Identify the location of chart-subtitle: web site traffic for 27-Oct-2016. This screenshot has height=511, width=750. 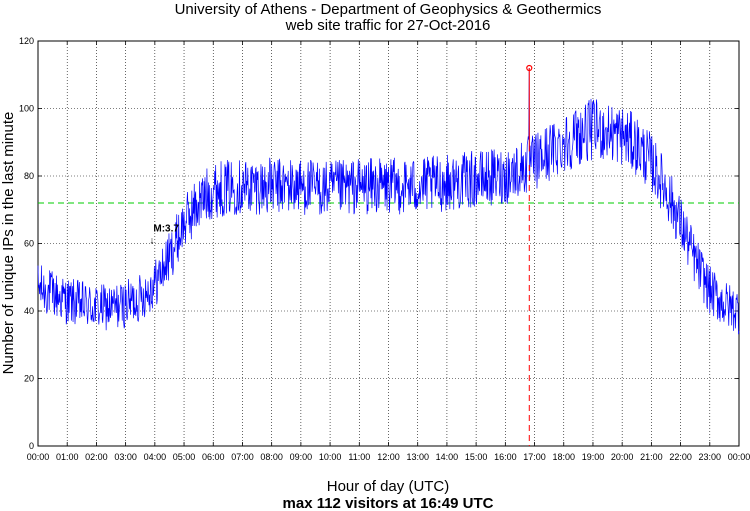
(388, 25).